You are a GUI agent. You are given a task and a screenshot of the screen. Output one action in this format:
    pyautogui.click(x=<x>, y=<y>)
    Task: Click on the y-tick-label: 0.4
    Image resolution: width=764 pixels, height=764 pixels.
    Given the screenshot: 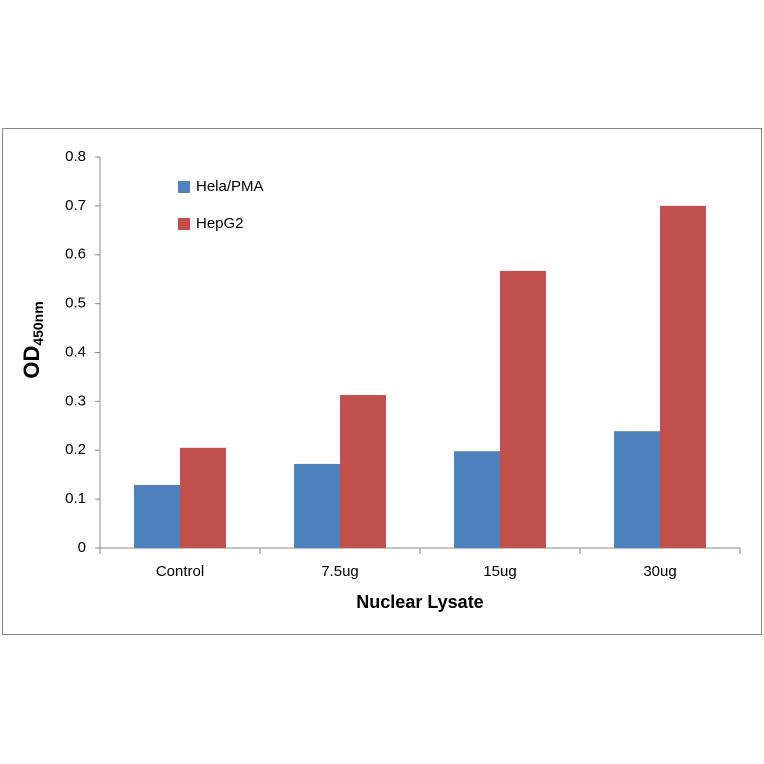 What is the action you would take?
    pyautogui.click(x=75, y=351)
    